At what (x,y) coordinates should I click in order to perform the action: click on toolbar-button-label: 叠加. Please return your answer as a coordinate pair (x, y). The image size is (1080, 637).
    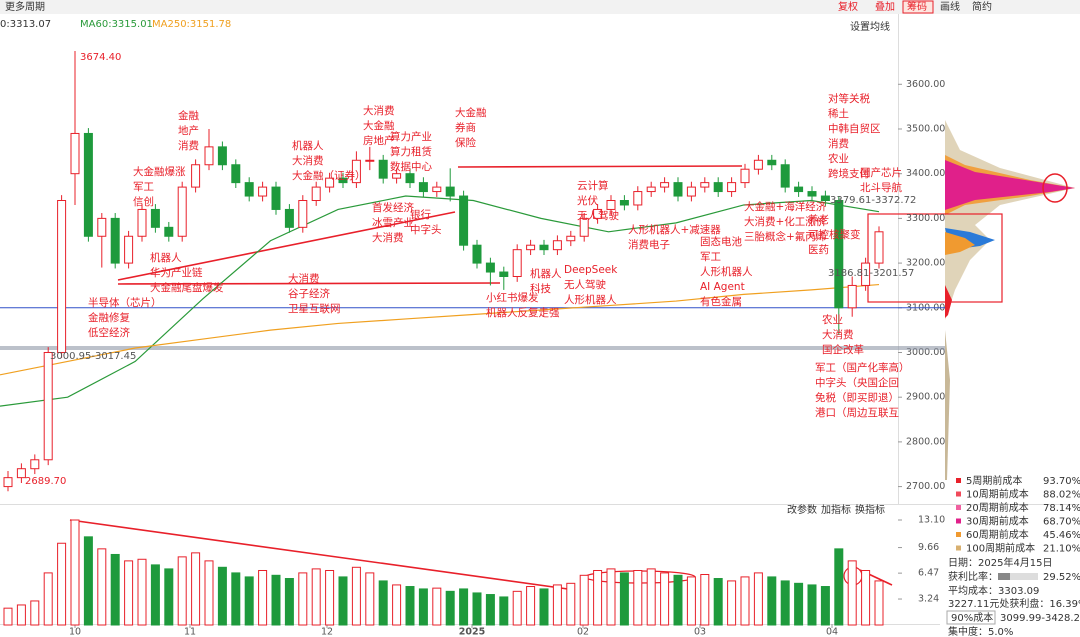
    Looking at the image, I should click on (885, 7).